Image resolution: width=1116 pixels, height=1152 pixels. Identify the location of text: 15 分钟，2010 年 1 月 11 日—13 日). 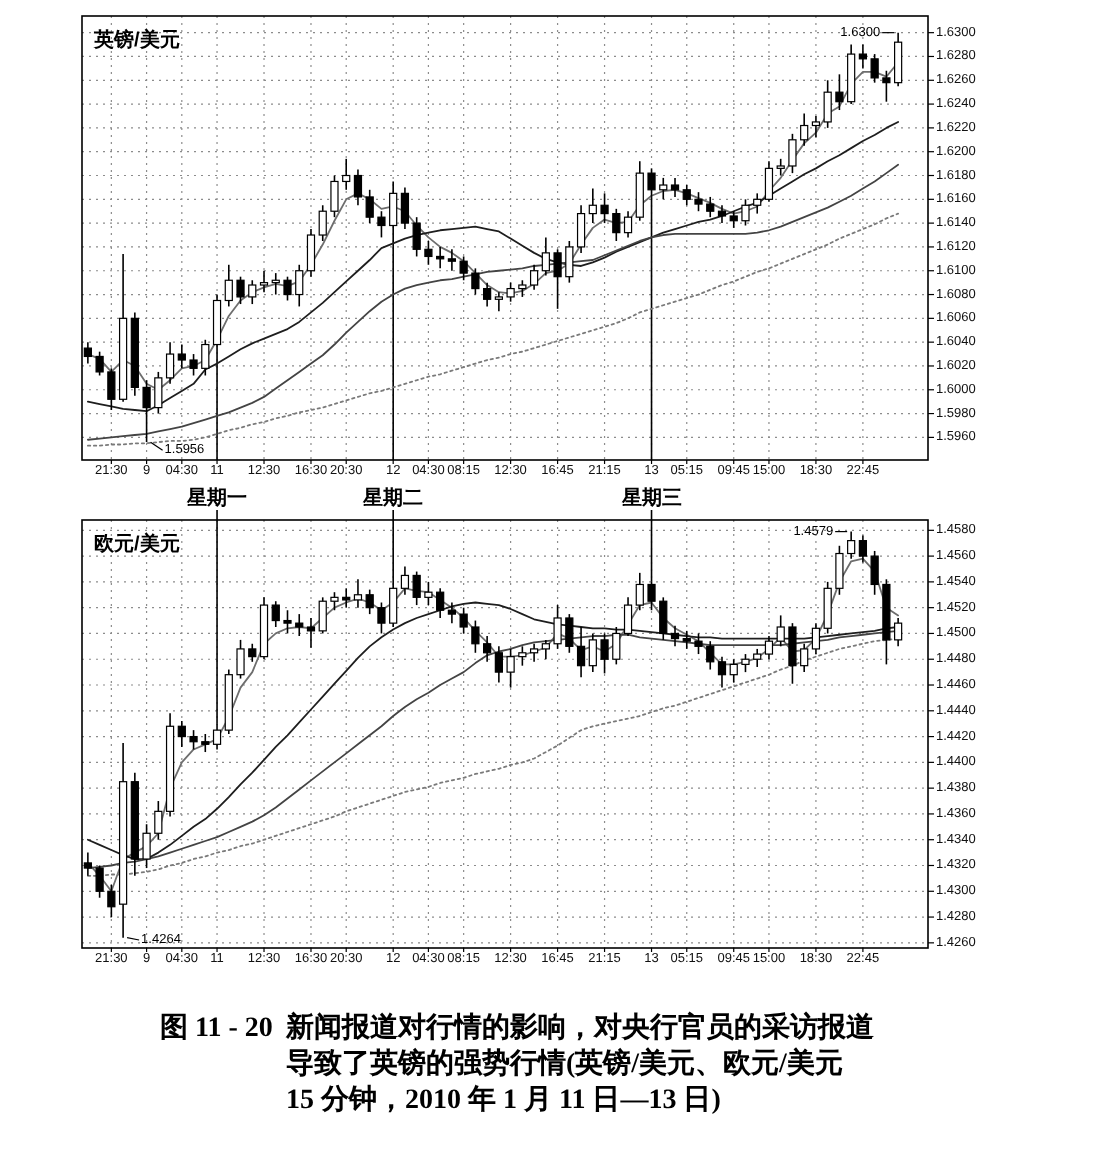
(504, 1100).